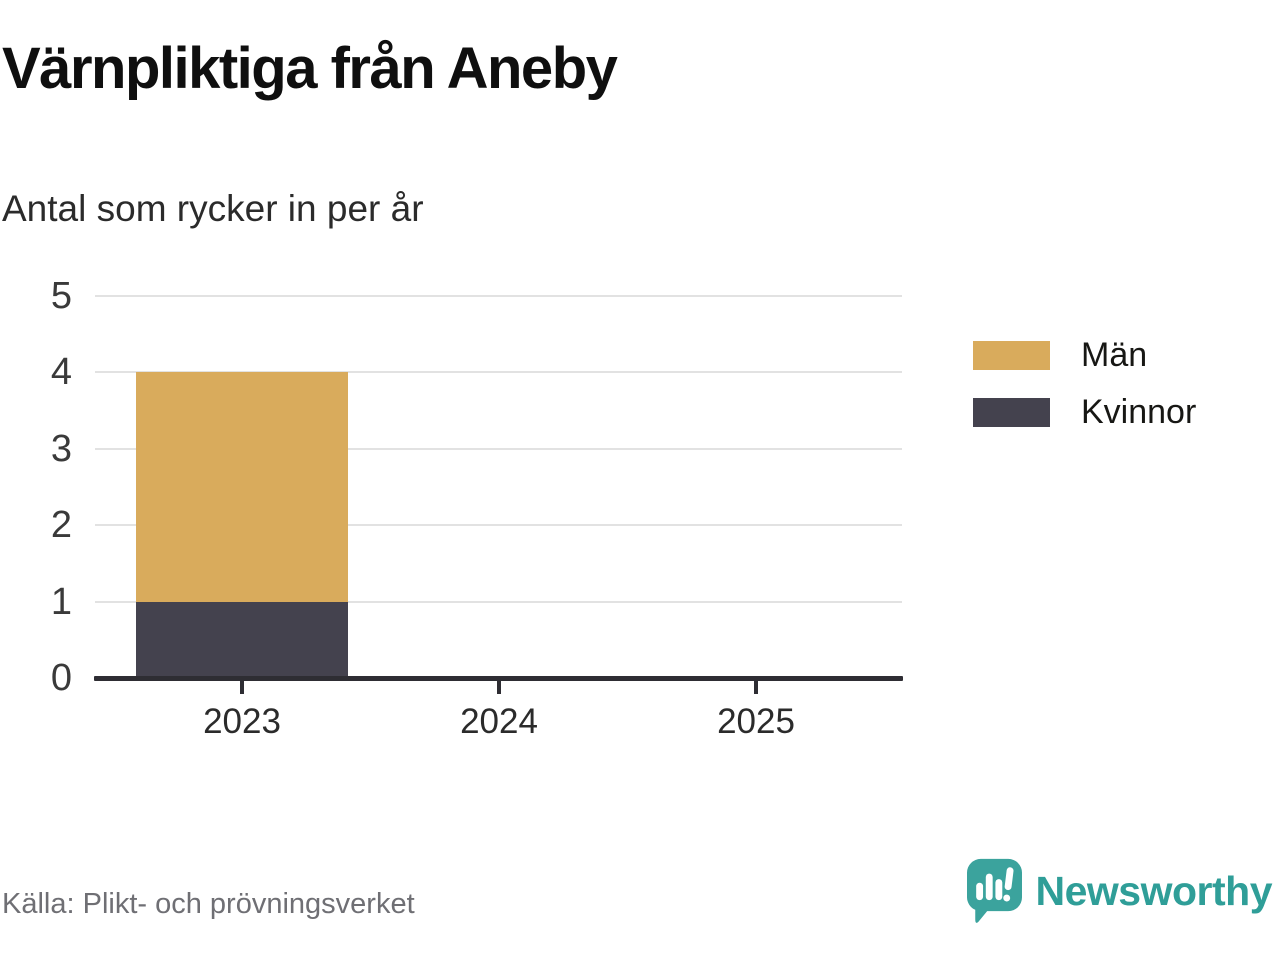 The width and height of the screenshot is (1280, 960). Describe the element at coordinates (61, 448) in the screenshot. I see `y-axis-tick-label: 3` at that location.